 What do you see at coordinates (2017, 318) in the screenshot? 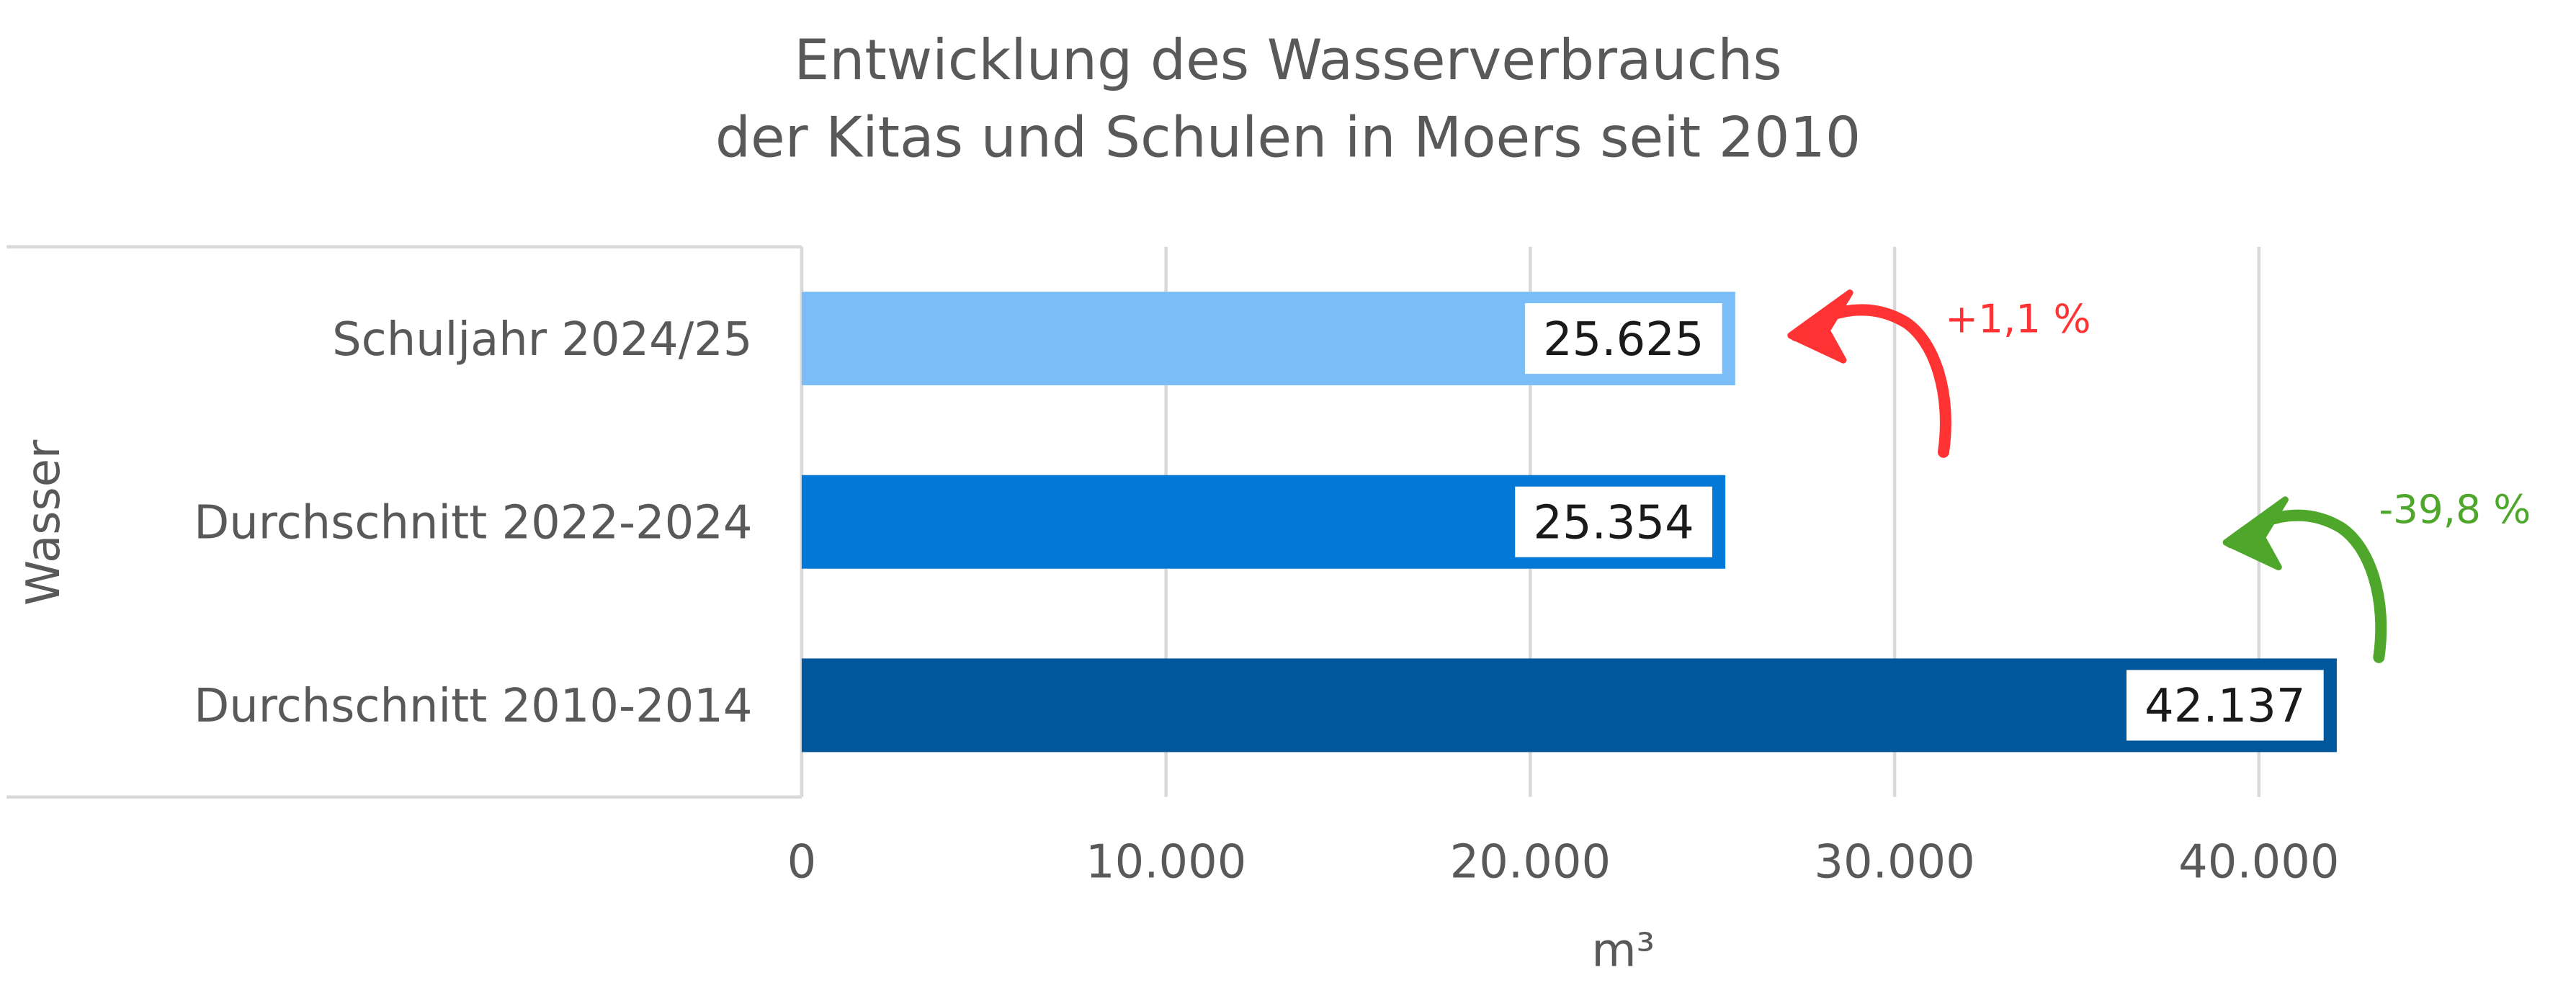
I see `annotation-red: +1,1 %` at bounding box center [2017, 318].